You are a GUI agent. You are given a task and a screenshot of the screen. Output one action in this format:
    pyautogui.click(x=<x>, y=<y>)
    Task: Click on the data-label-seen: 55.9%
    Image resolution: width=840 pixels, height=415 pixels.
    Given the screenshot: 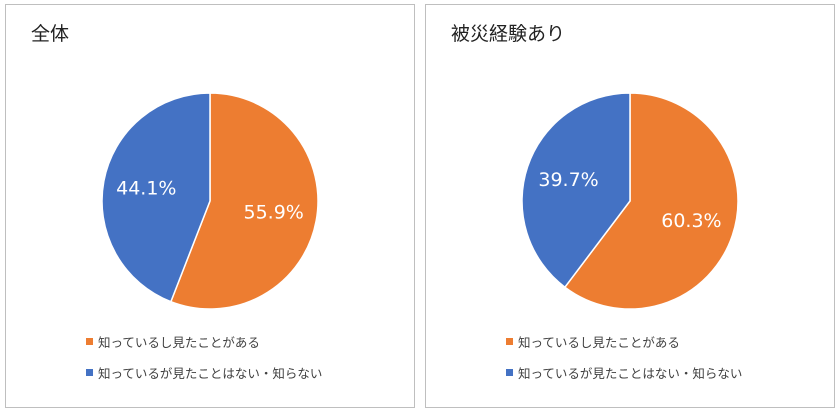 What is the action you would take?
    pyautogui.click(x=274, y=212)
    